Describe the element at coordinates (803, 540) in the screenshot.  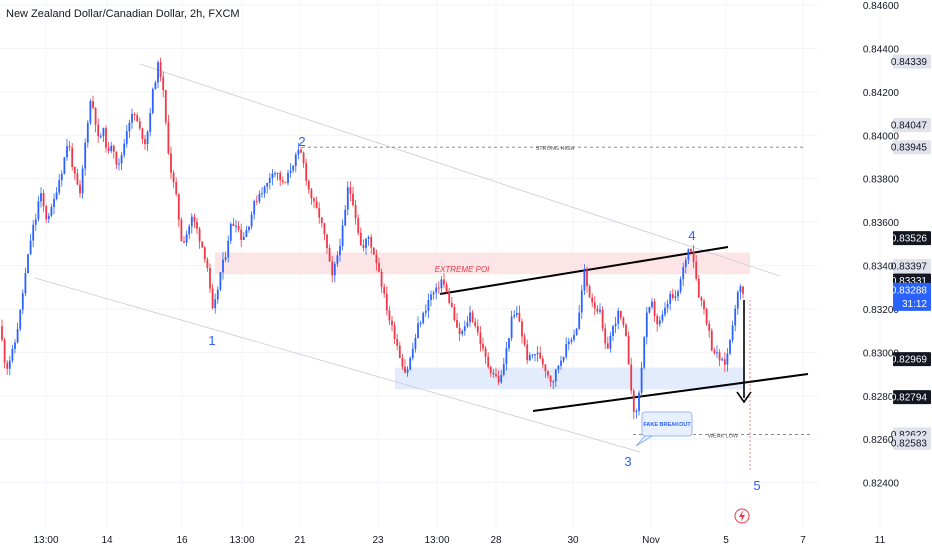
I see `x-tick-label: 7` at that location.